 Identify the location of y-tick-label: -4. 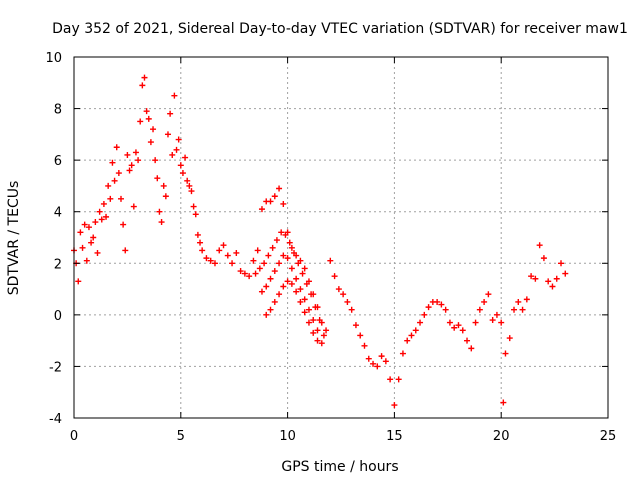
(55, 419).